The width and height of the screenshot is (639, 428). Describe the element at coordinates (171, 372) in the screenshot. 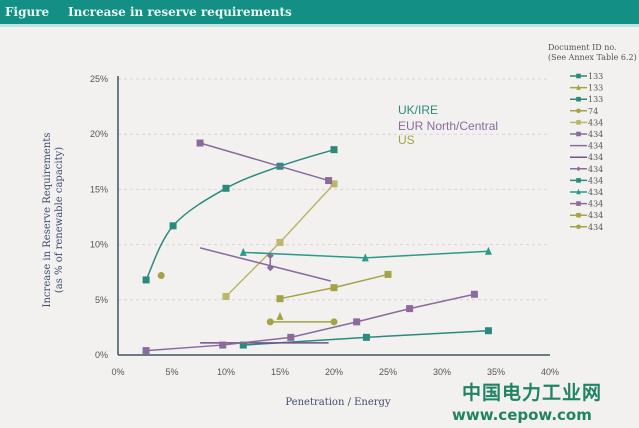

I see `x-tick-label: 5%` at that location.